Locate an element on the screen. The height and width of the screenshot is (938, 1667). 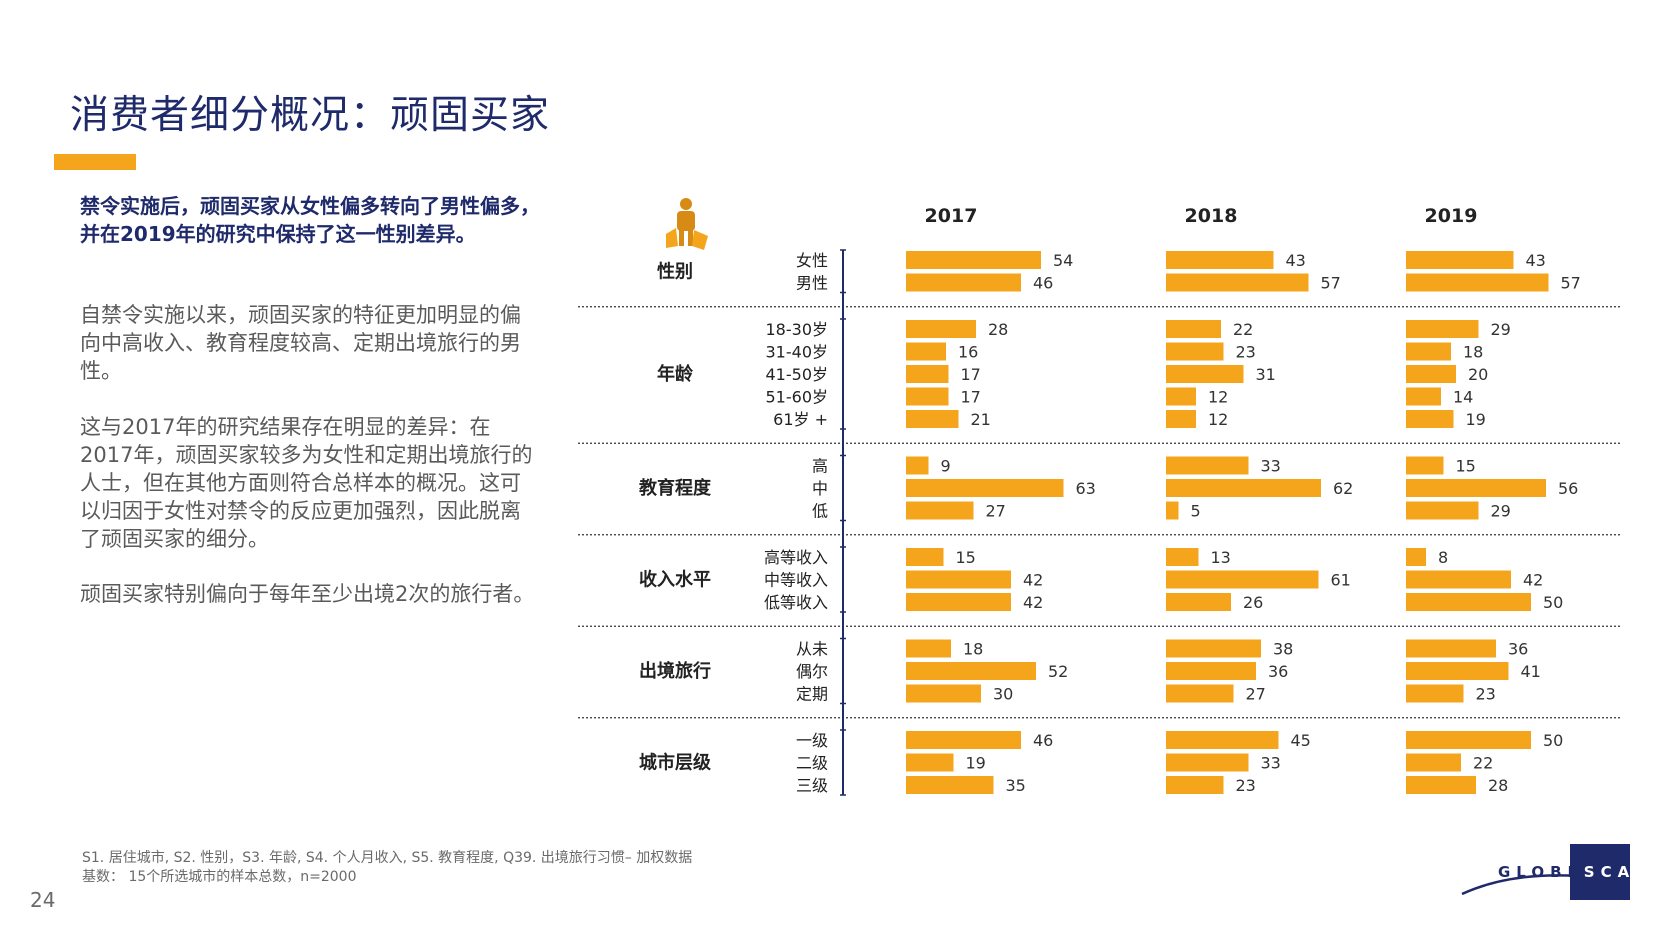
row-label: 41-50岁 is located at coordinates (797, 374).